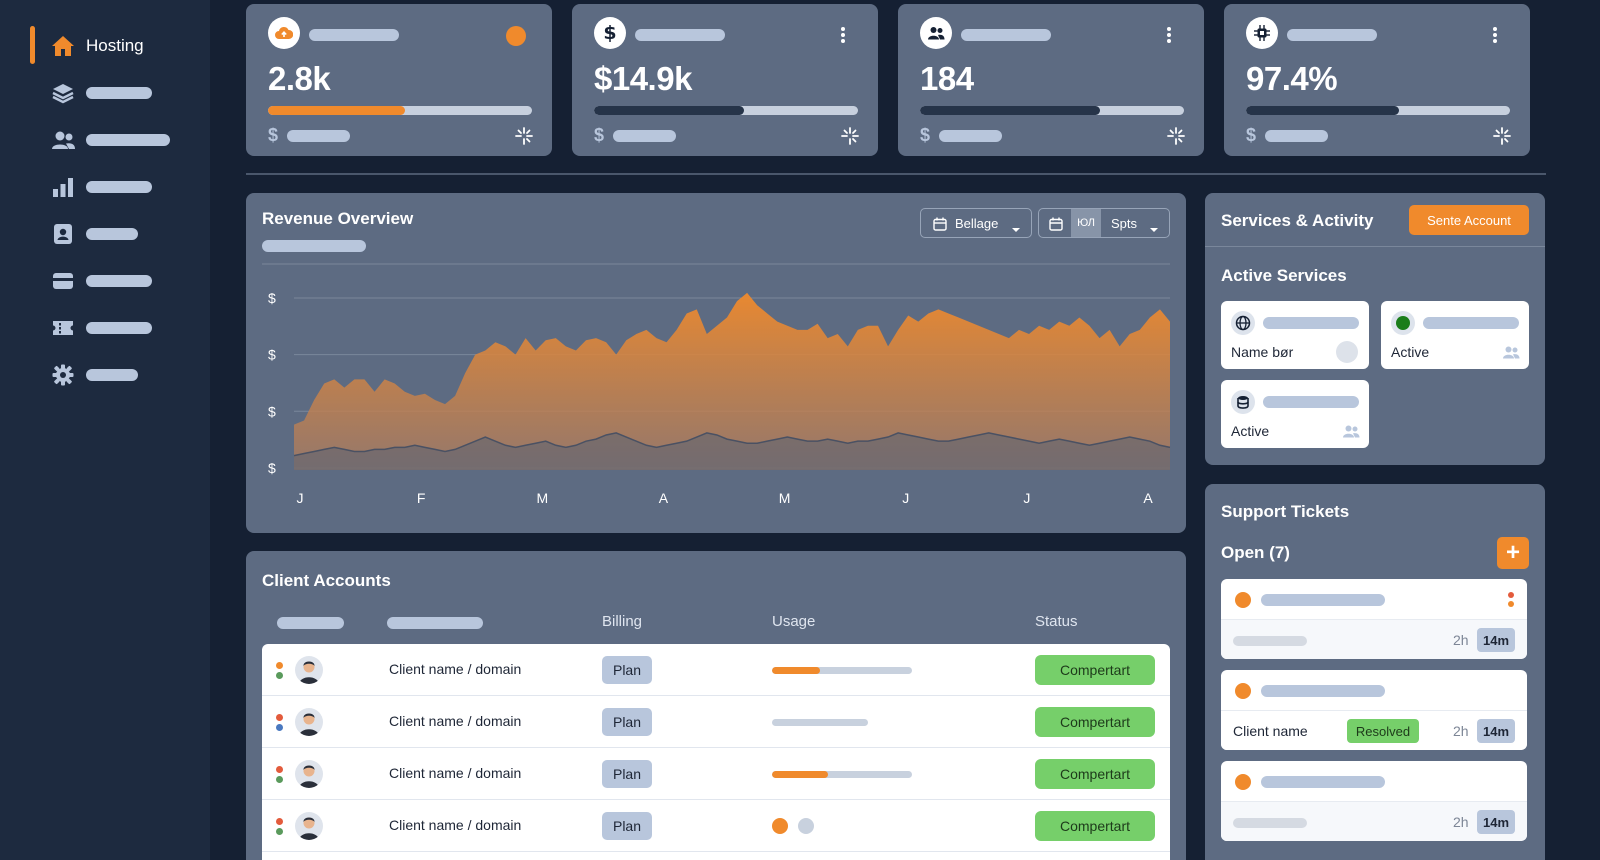  Describe the element at coordinates (326, 580) in the screenshot. I see `client-accounts-title: Client Accounts` at that location.